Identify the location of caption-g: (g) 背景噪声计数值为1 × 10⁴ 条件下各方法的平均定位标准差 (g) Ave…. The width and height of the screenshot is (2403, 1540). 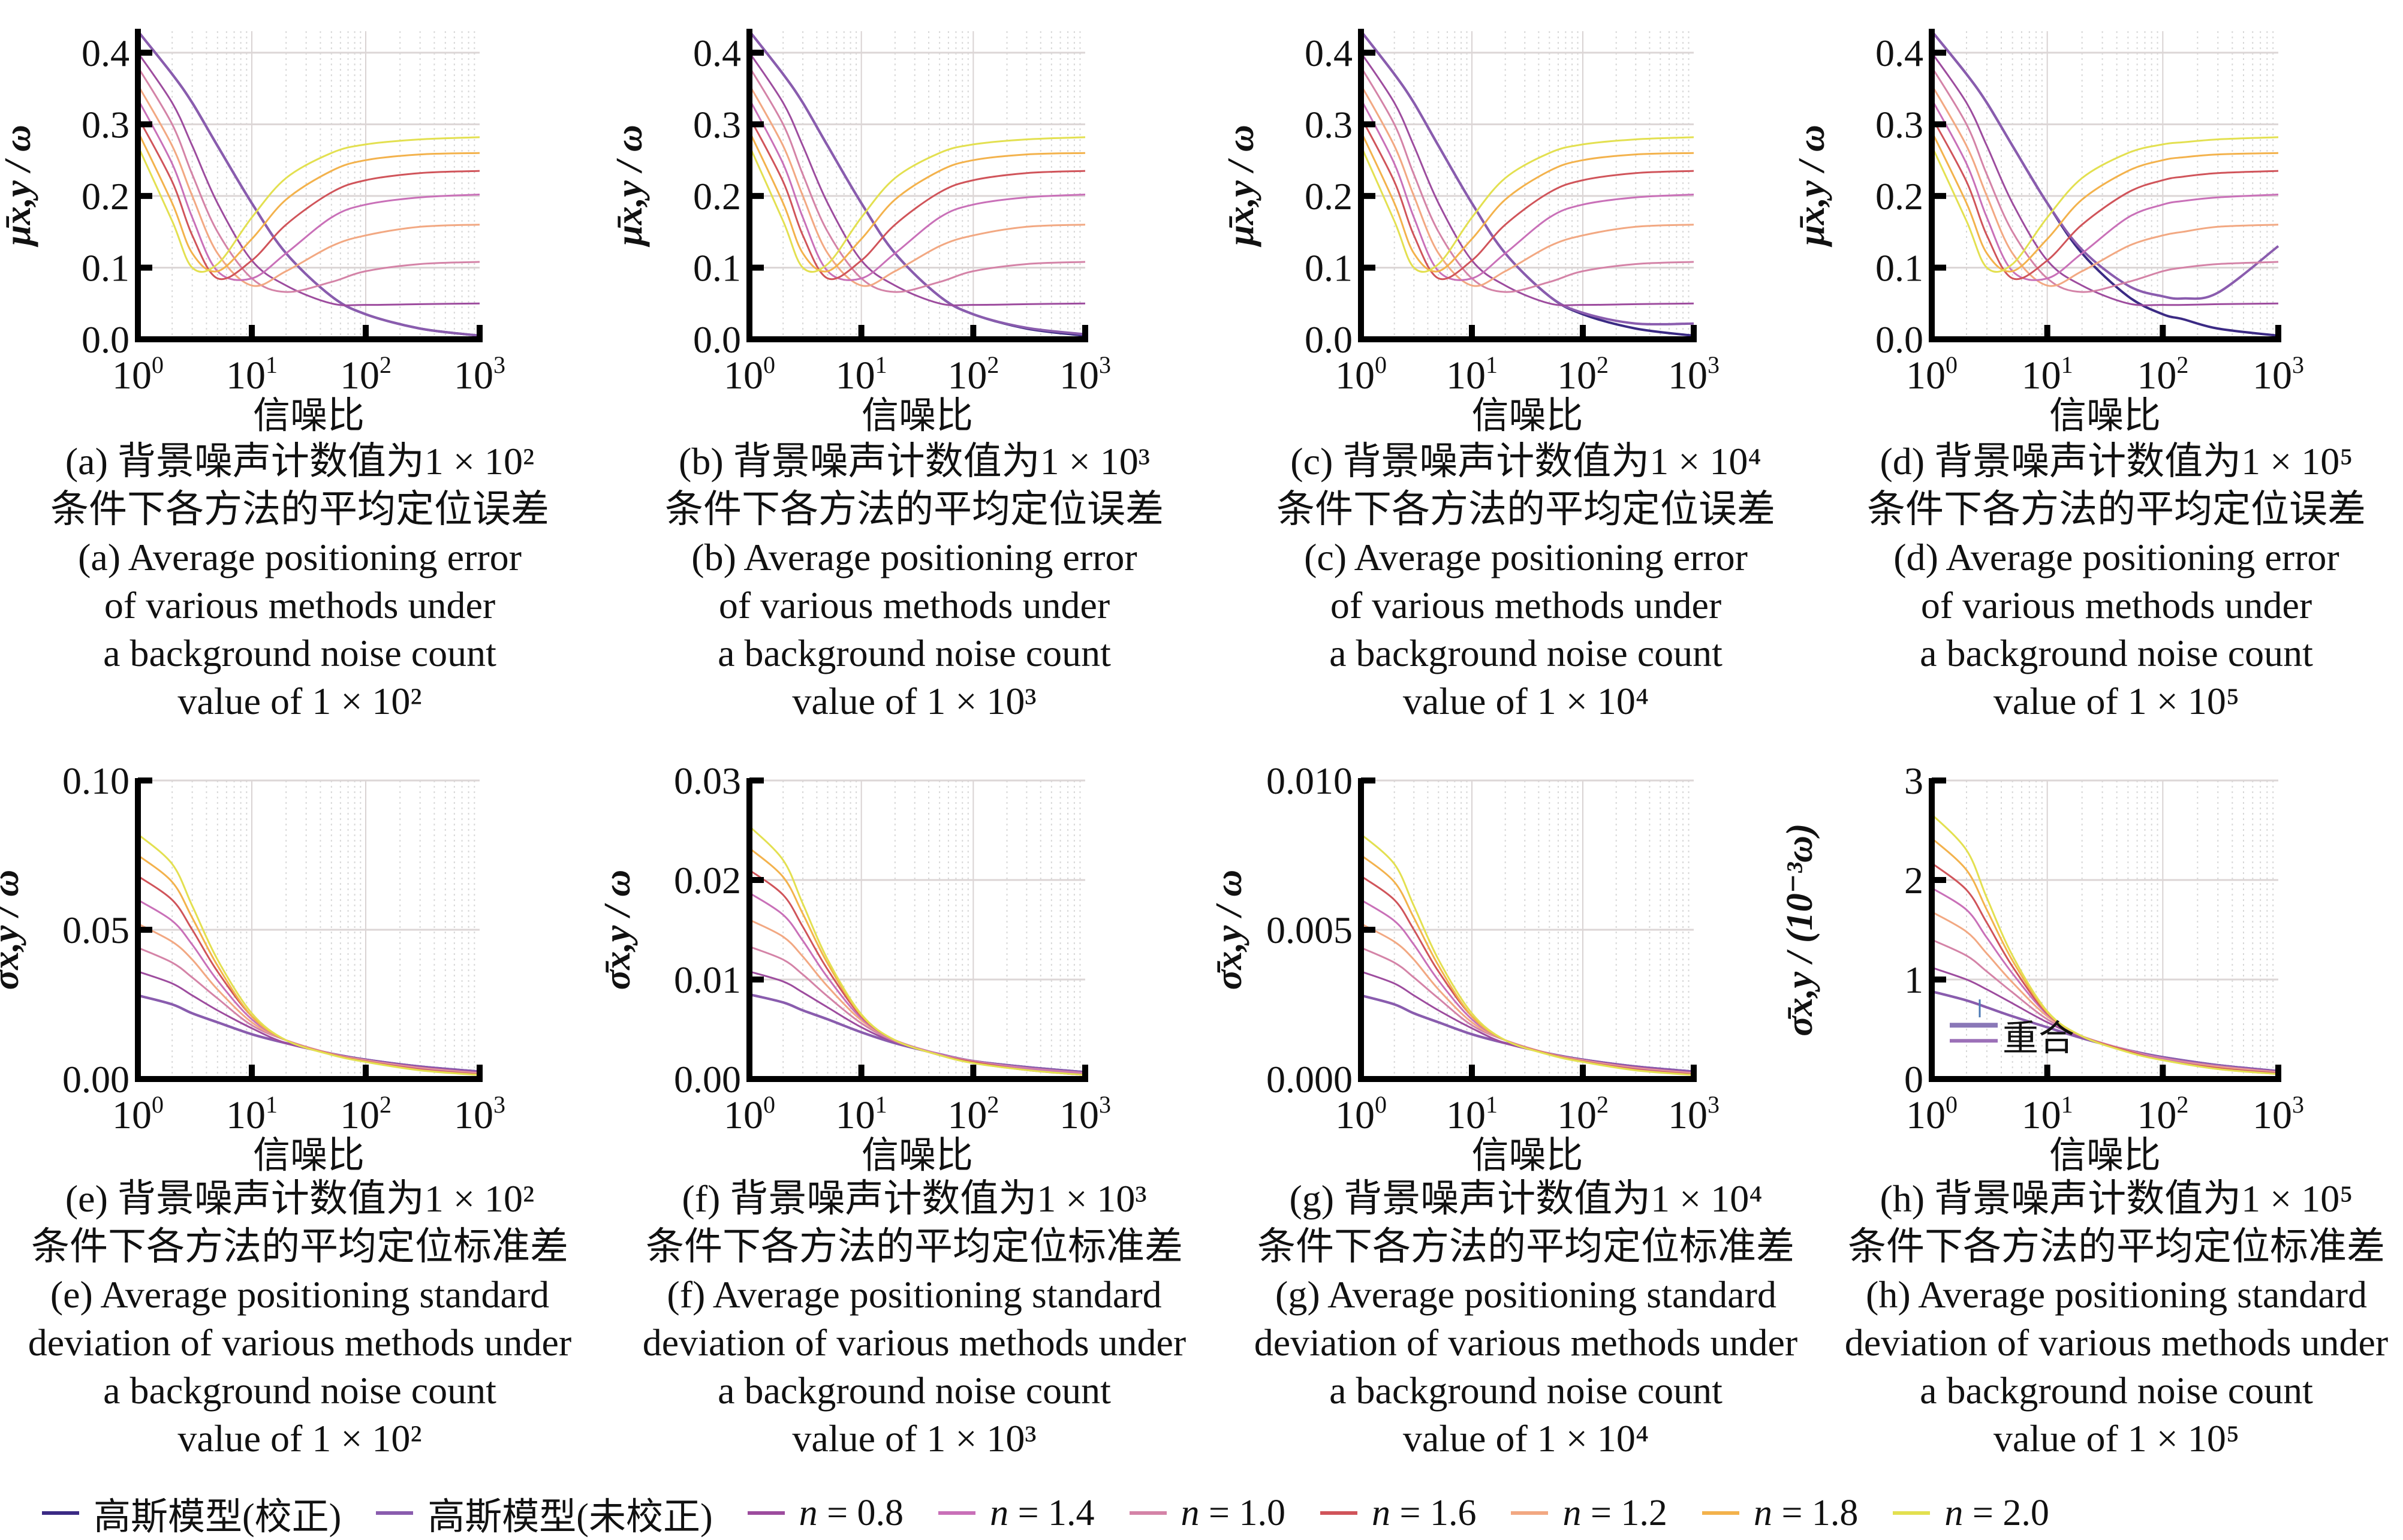
(1526, 1319).